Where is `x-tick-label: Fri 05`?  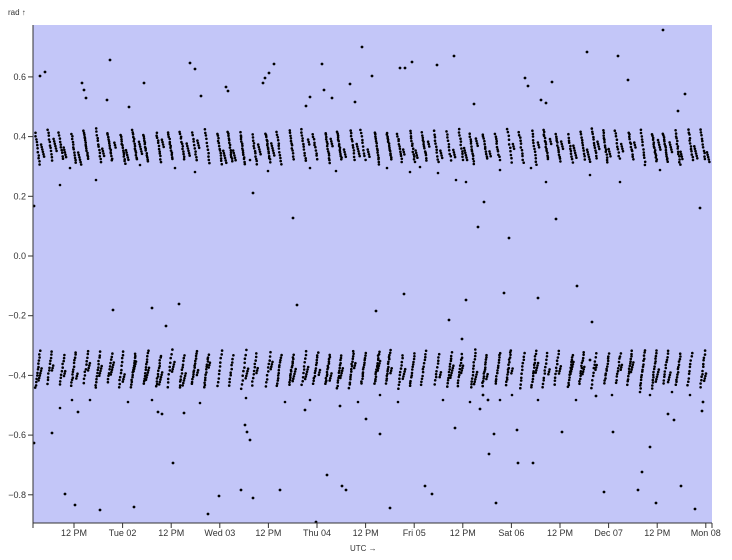 x-tick-label: Fri 05 is located at coordinates (414, 533).